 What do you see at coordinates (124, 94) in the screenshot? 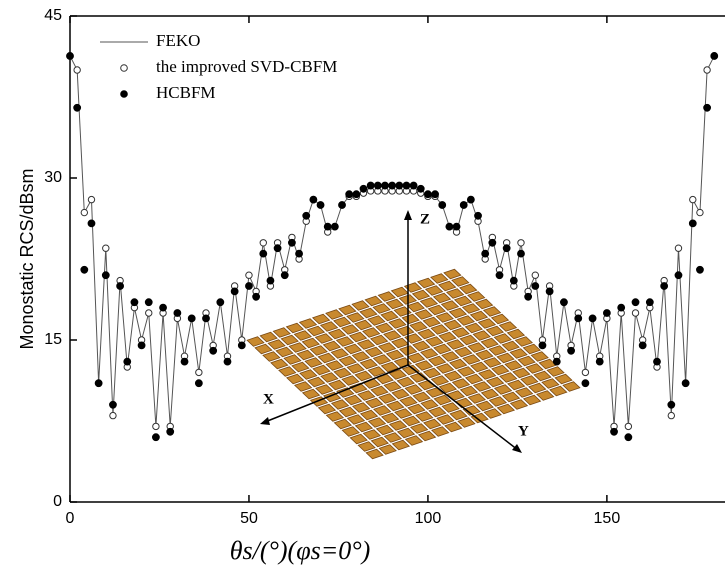
I see `legend-marker` at bounding box center [124, 94].